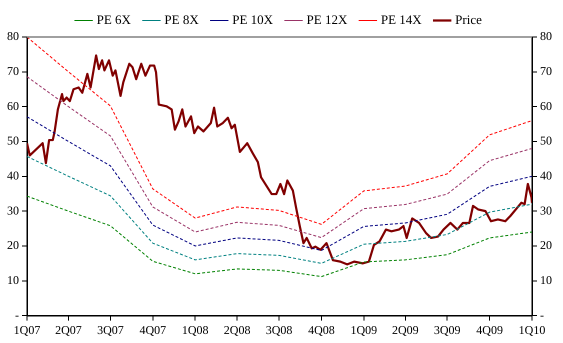 Image resolution: width=563 pixels, height=343 pixels. Describe the element at coordinates (152, 329) in the screenshot. I see `x-tick-label: 4Q07` at that location.